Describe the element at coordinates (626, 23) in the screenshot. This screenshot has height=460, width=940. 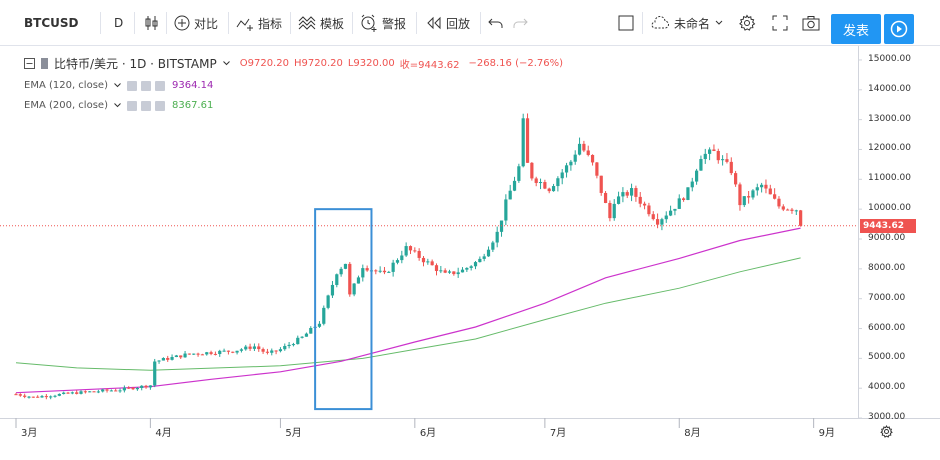
I see `fullscreen-layout-button` at that location.